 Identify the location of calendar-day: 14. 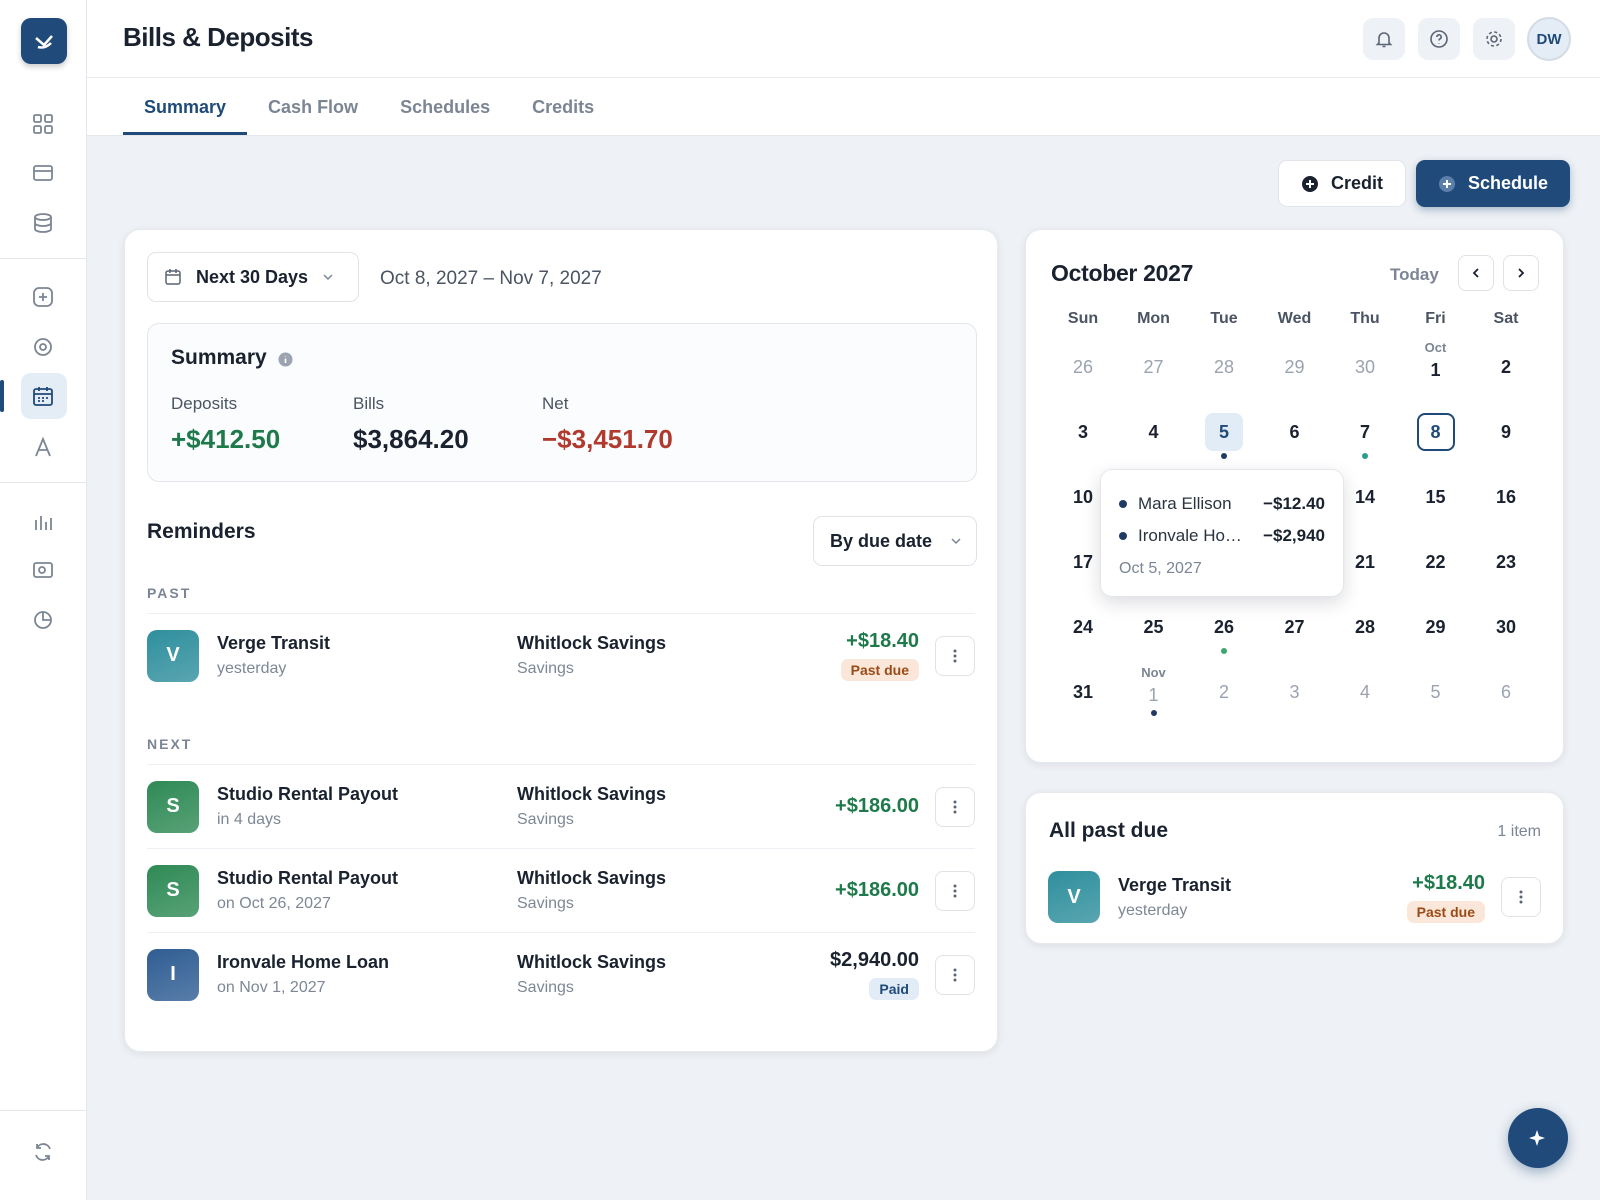
(1365, 500).